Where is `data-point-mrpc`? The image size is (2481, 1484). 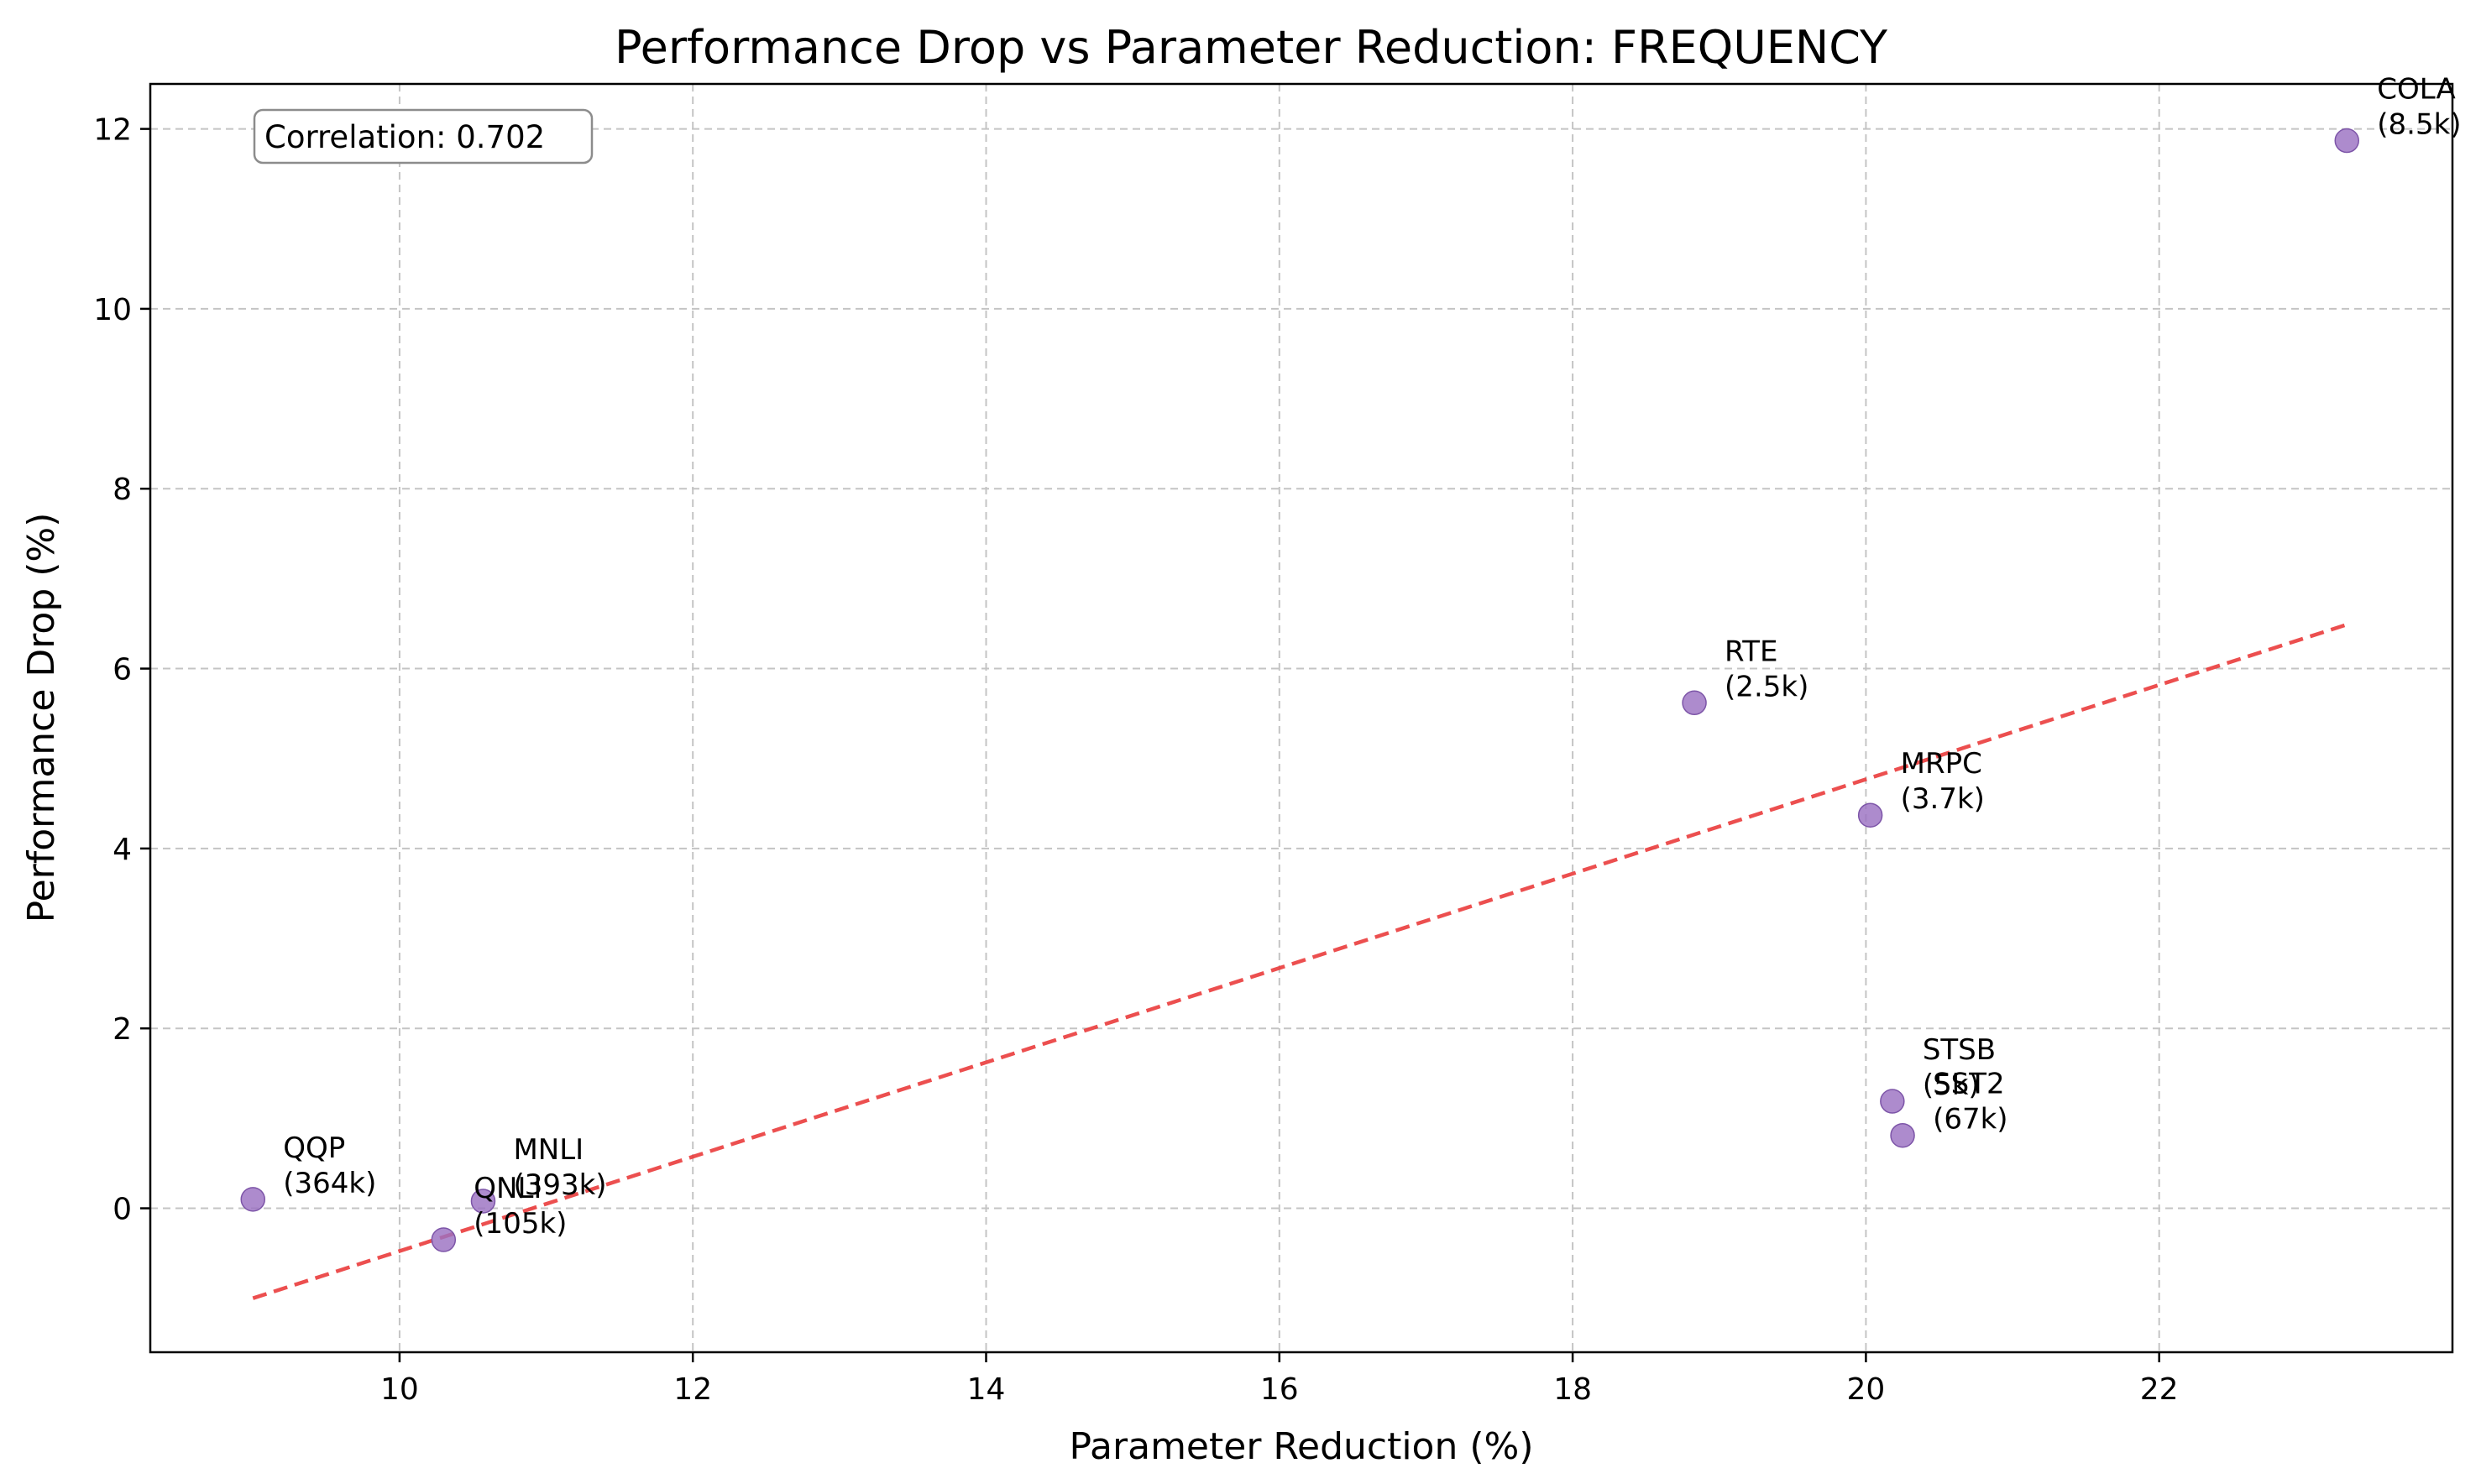
data-point-mrpc is located at coordinates (1870, 815).